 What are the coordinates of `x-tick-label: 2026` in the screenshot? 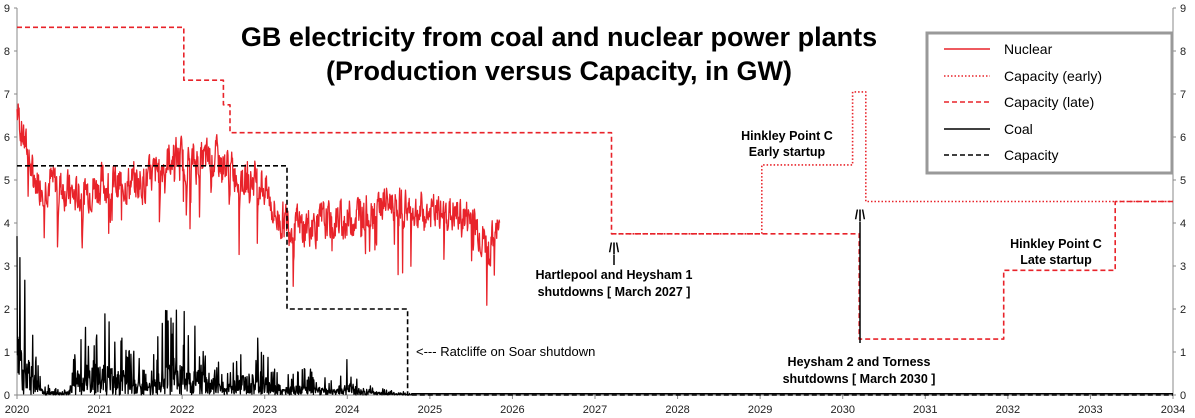 It's located at (512, 410).